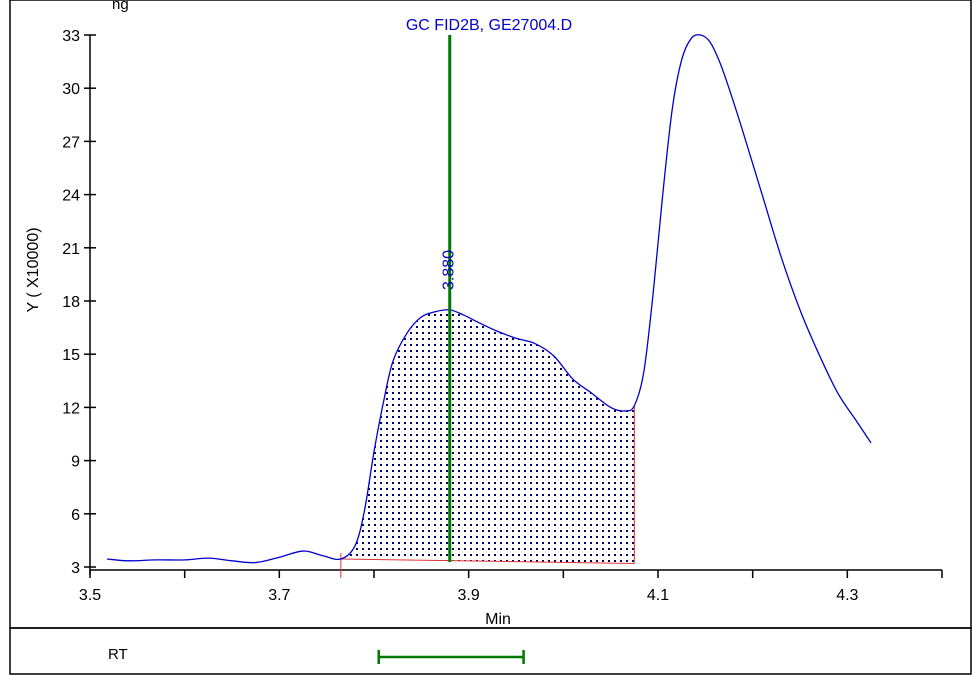  Describe the element at coordinates (90, 595) in the screenshot. I see `x-tick-label: 3.5` at that location.